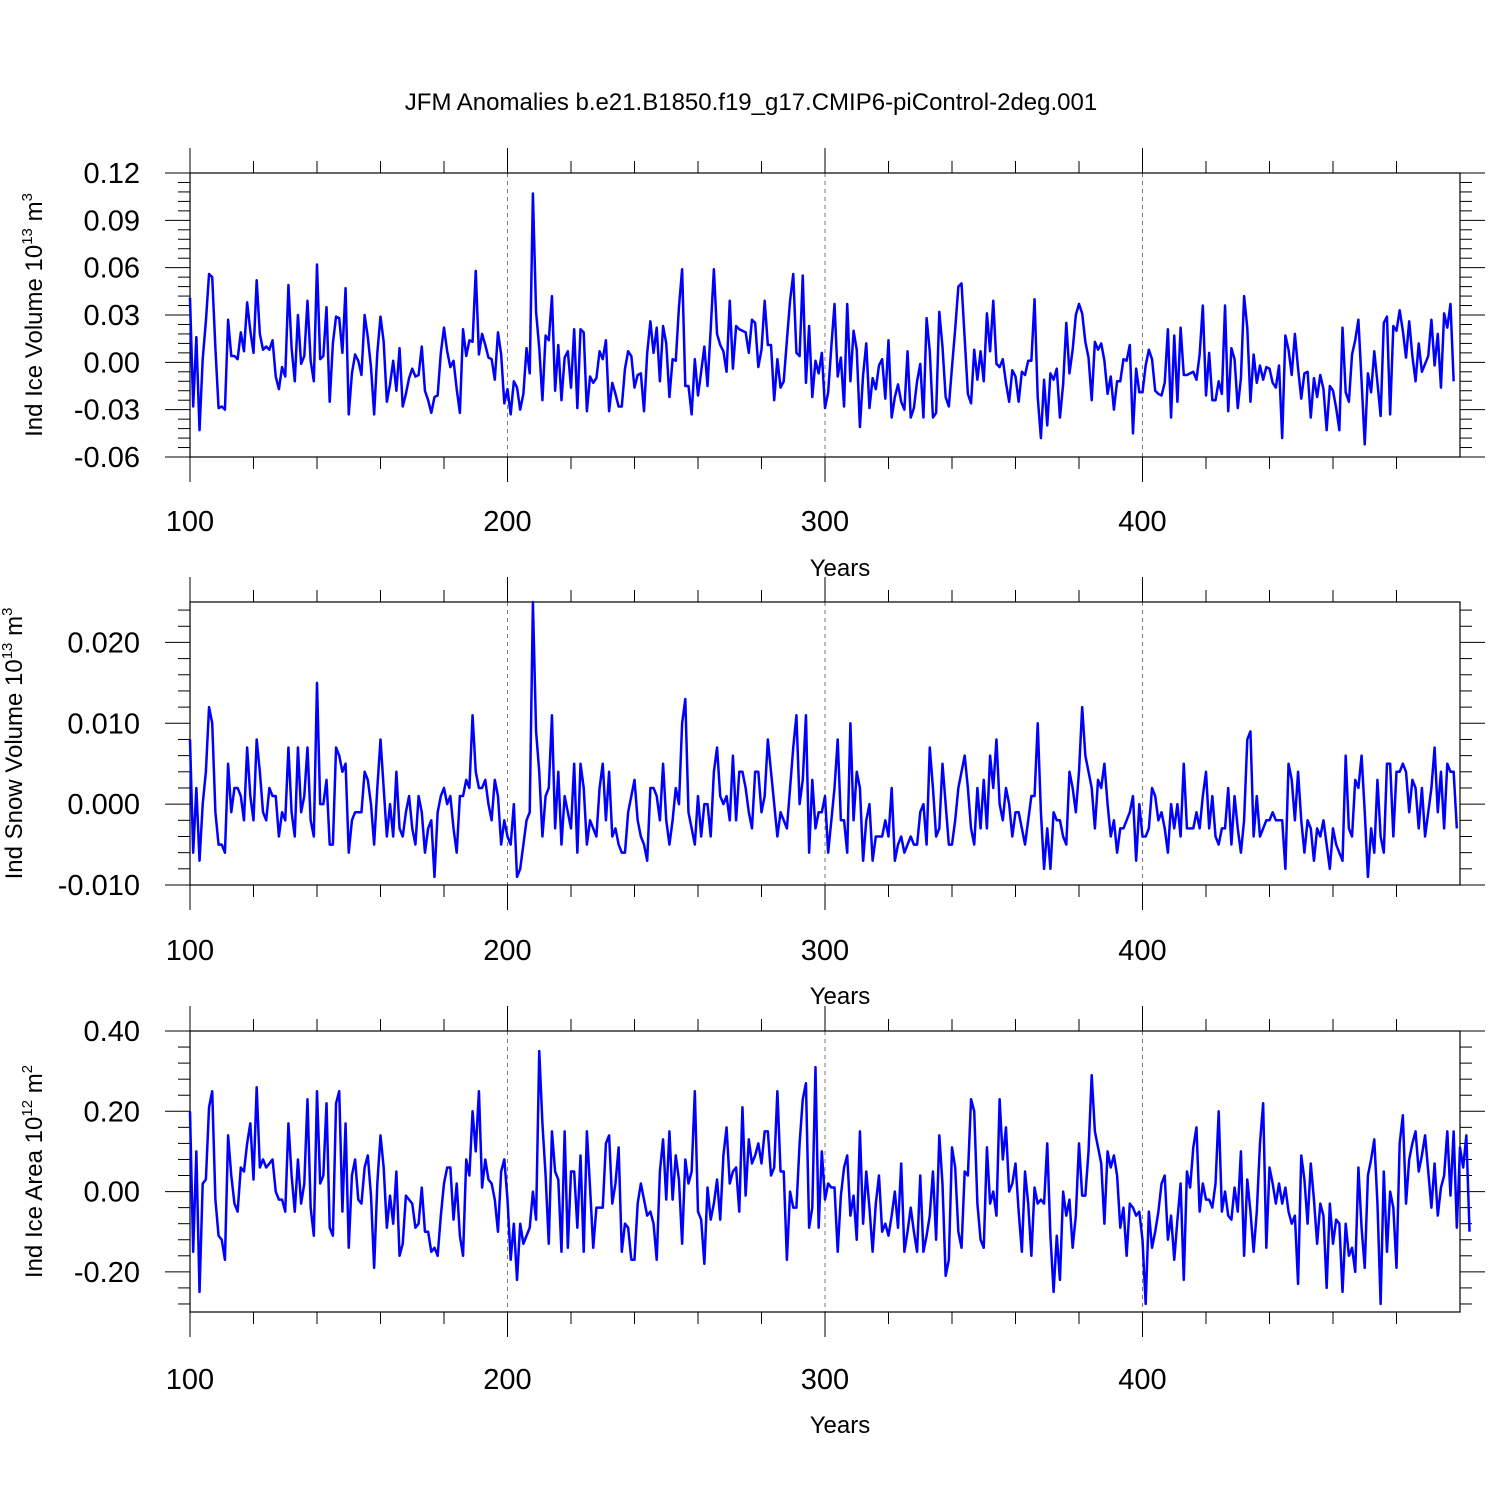 This screenshot has height=1500, width=1500. Describe the element at coordinates (112, 174) in the screenshot. I see `y-tick-label: 0.12` at that location.